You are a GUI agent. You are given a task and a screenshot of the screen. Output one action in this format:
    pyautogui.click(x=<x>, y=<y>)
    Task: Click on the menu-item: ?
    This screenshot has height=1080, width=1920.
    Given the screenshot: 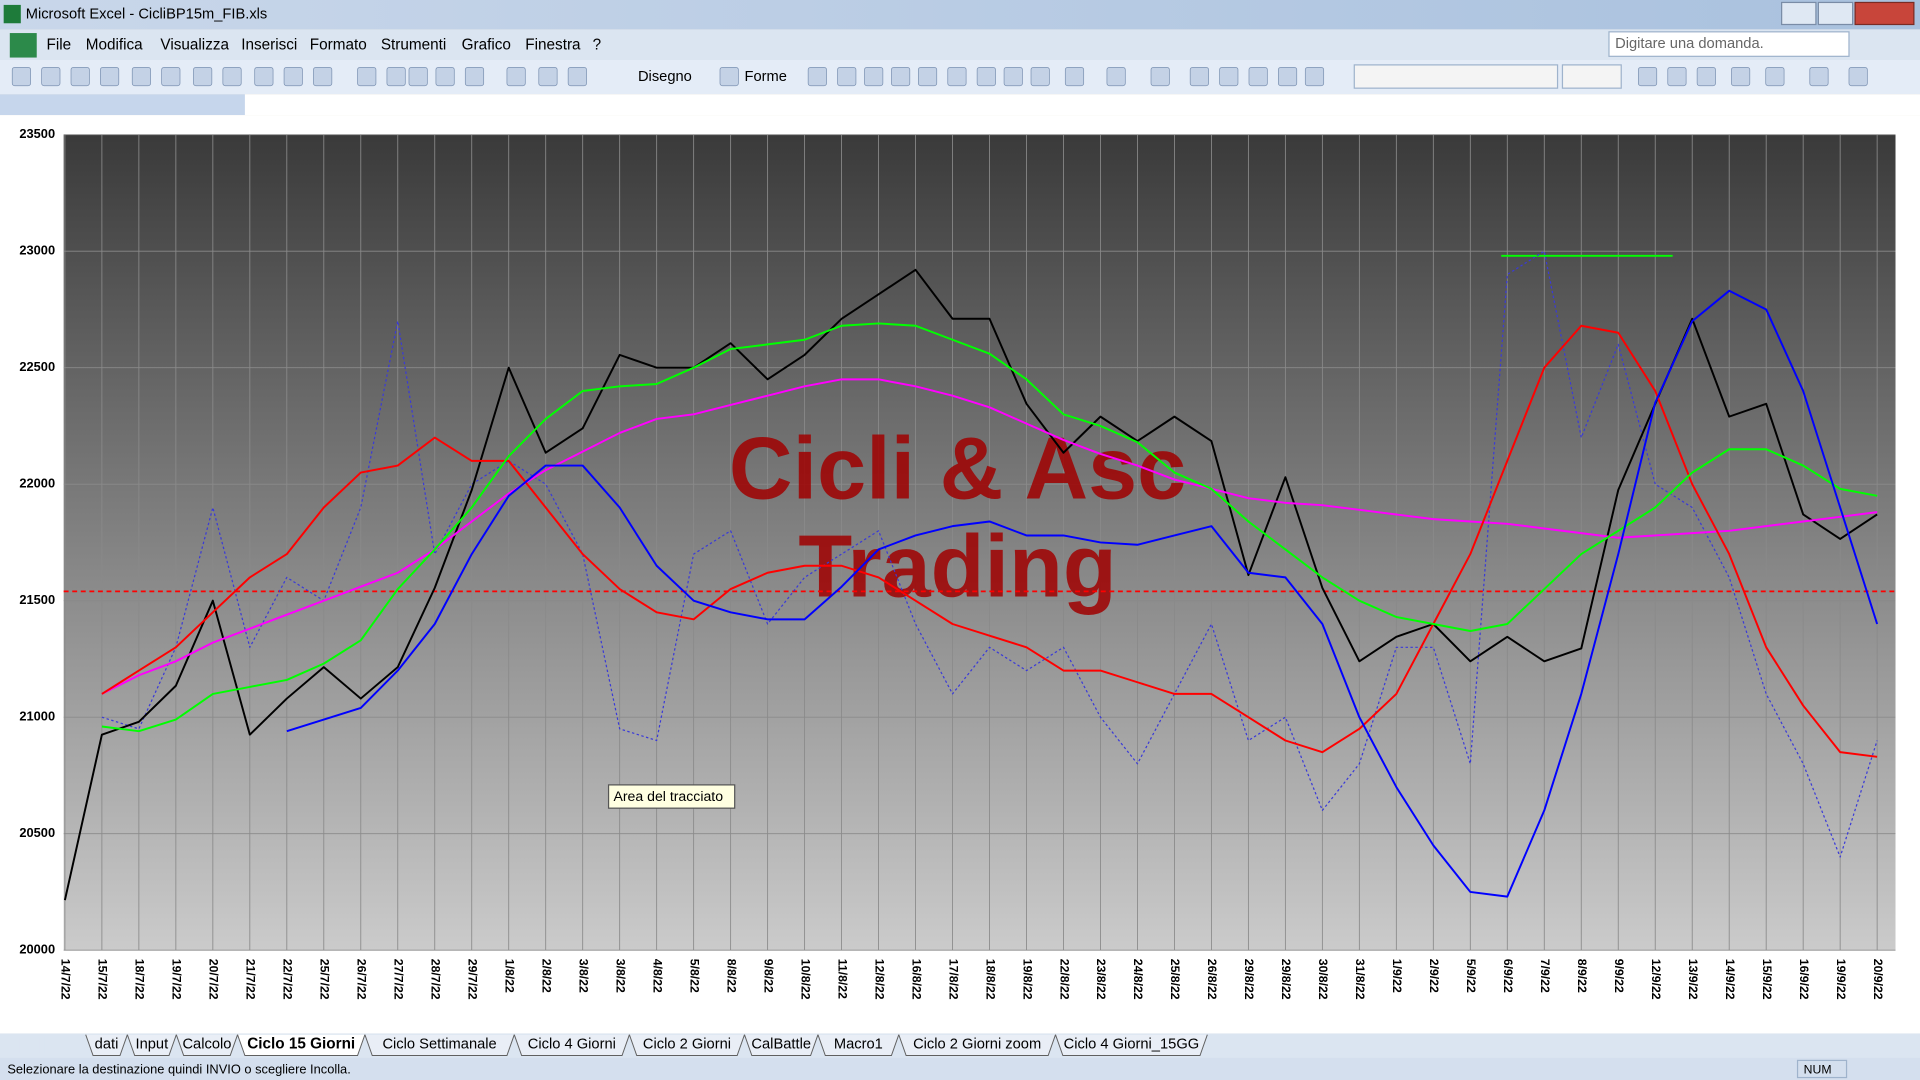 What is the action you would take?
    pyautogui.click(x=597, y=44)
    